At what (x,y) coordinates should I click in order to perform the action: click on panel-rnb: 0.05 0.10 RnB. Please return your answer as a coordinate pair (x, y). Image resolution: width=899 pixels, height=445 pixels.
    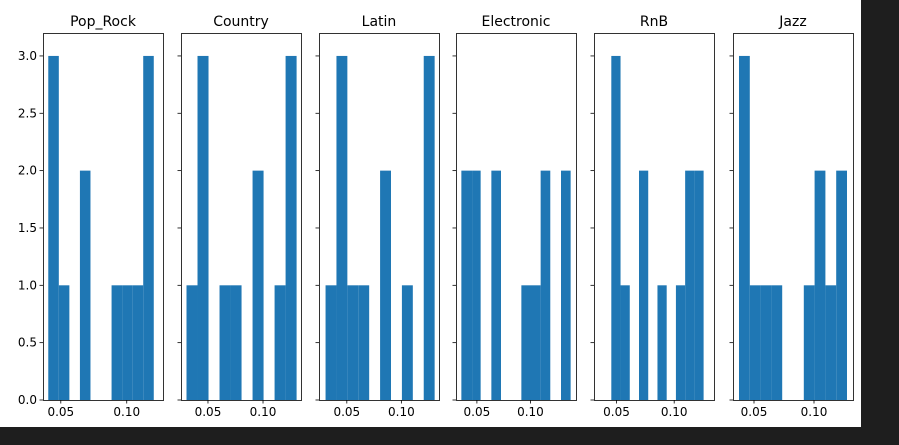
    Looking at the image, I should click on (652, 216).